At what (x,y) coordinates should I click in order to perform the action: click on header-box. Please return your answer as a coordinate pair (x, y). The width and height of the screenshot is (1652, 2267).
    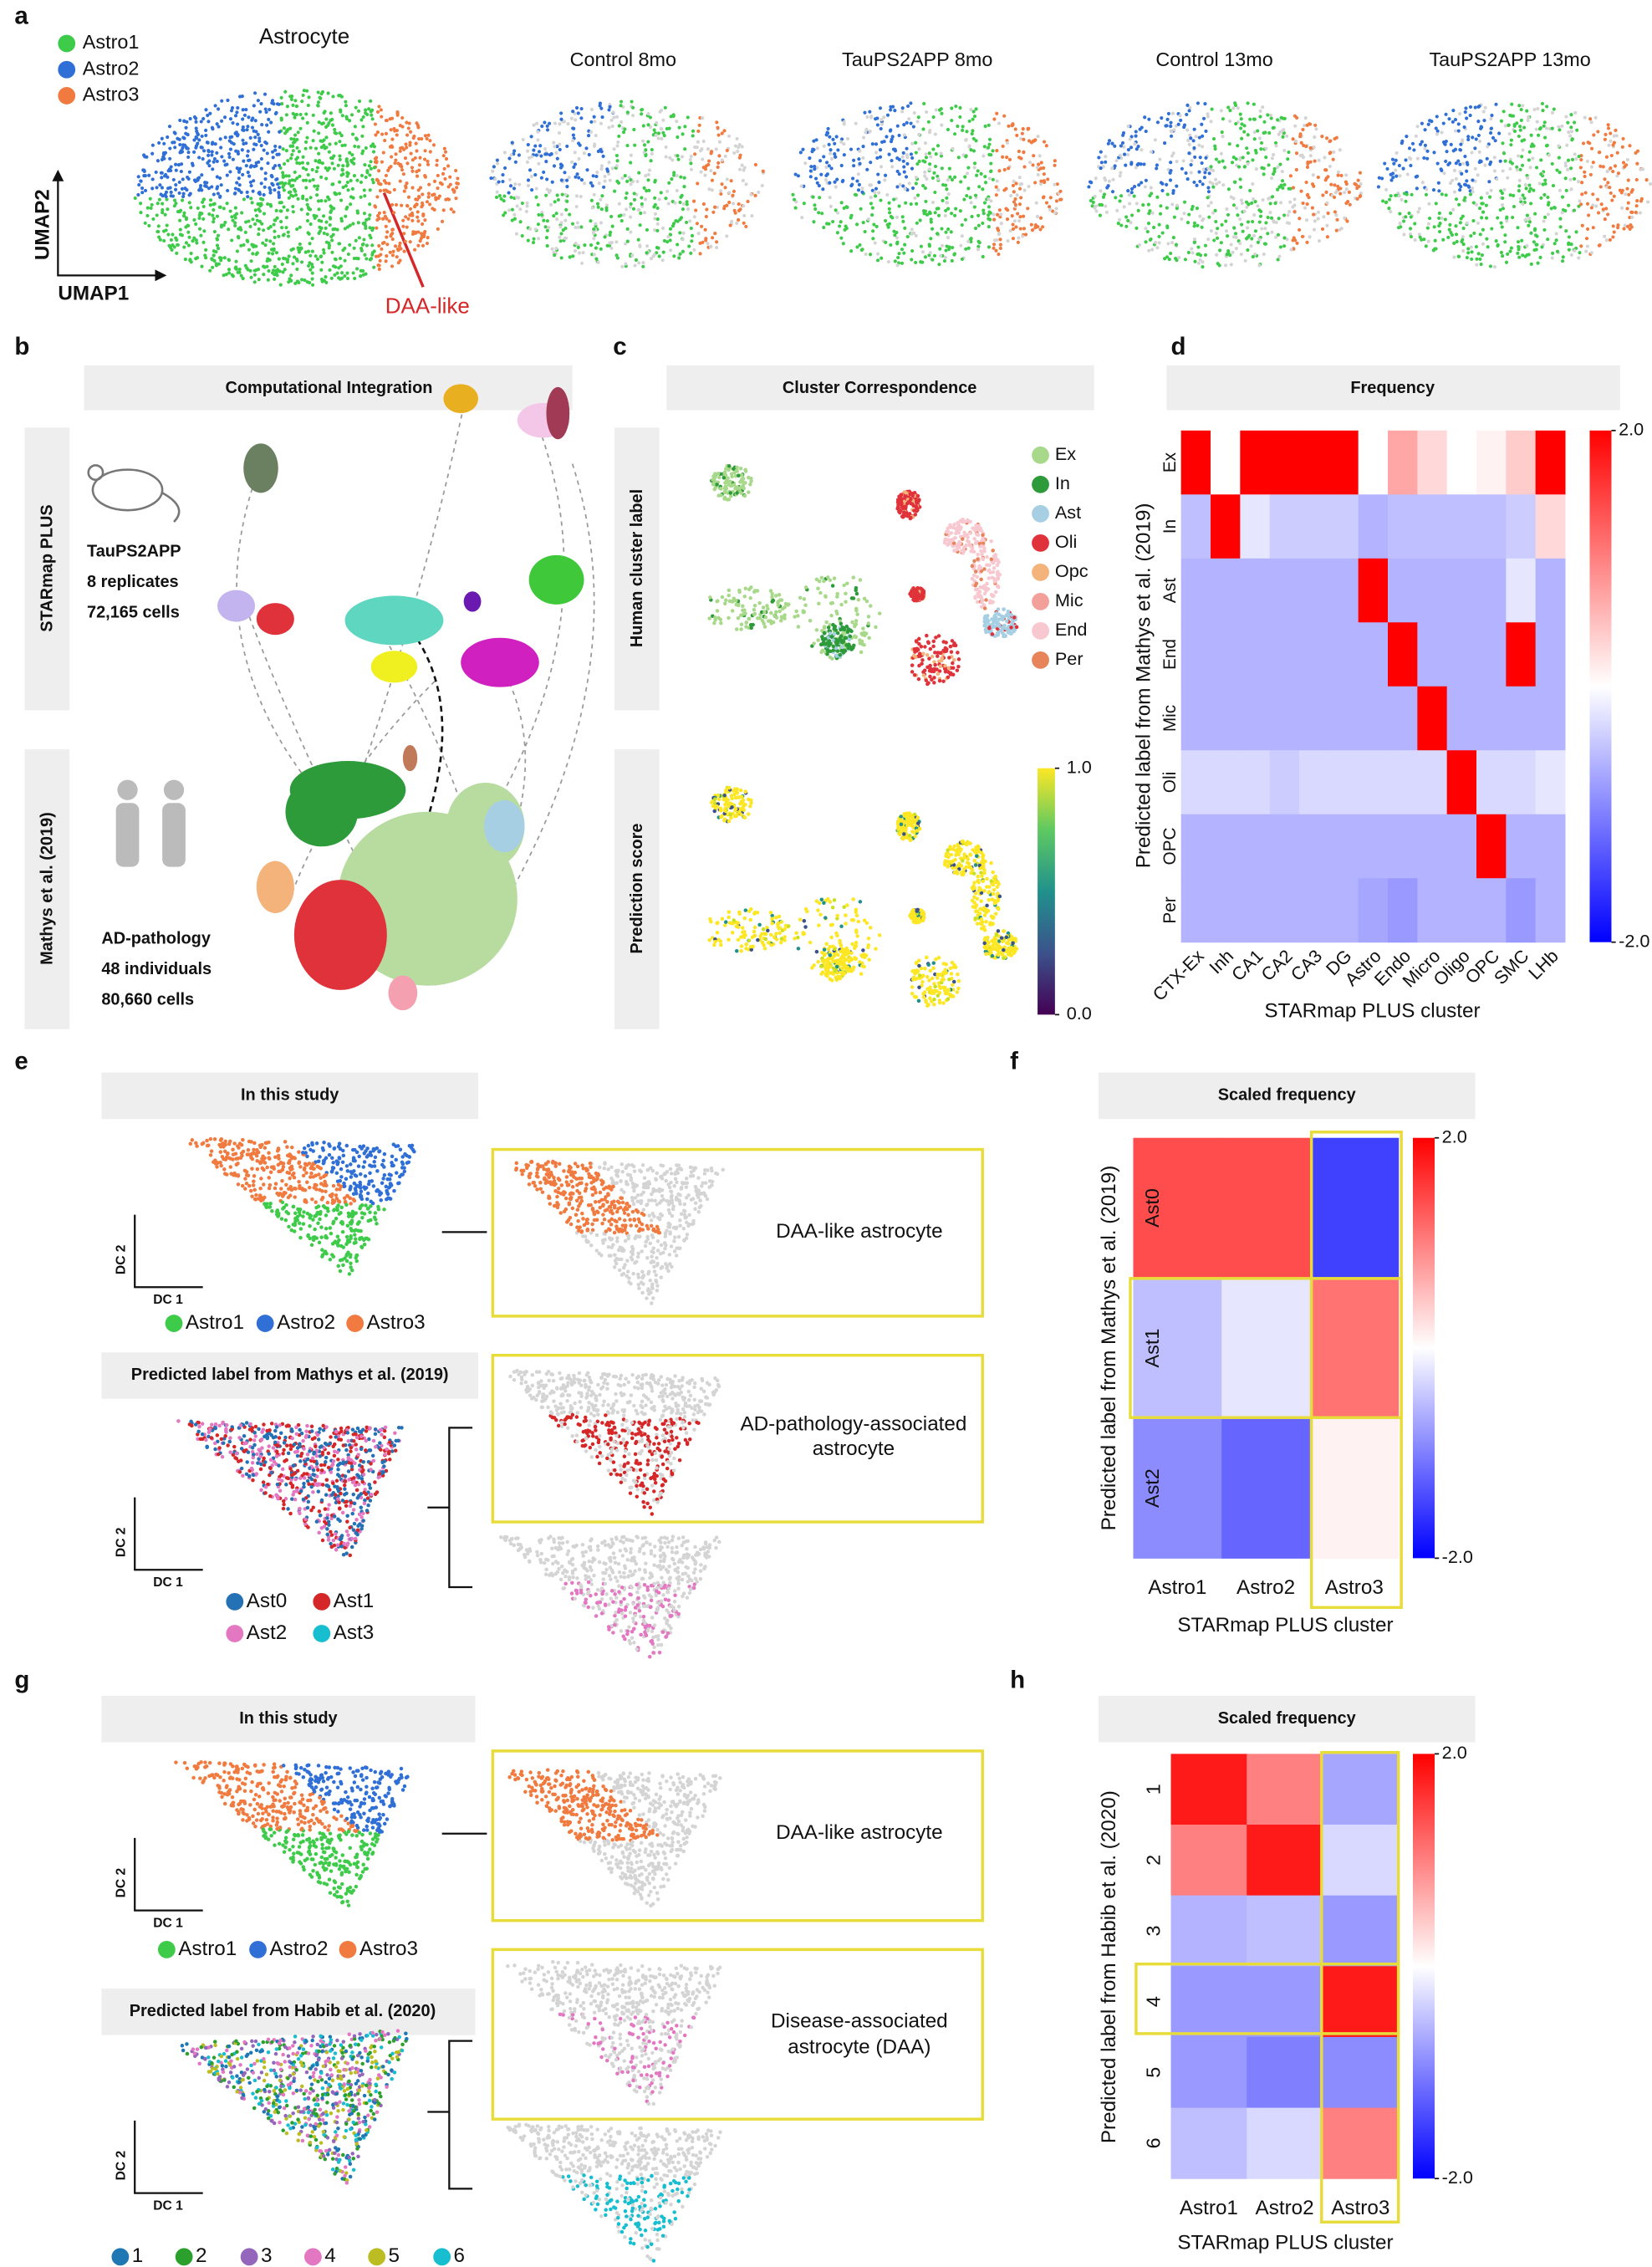
    Looking at the image, I should click on (328, 388).